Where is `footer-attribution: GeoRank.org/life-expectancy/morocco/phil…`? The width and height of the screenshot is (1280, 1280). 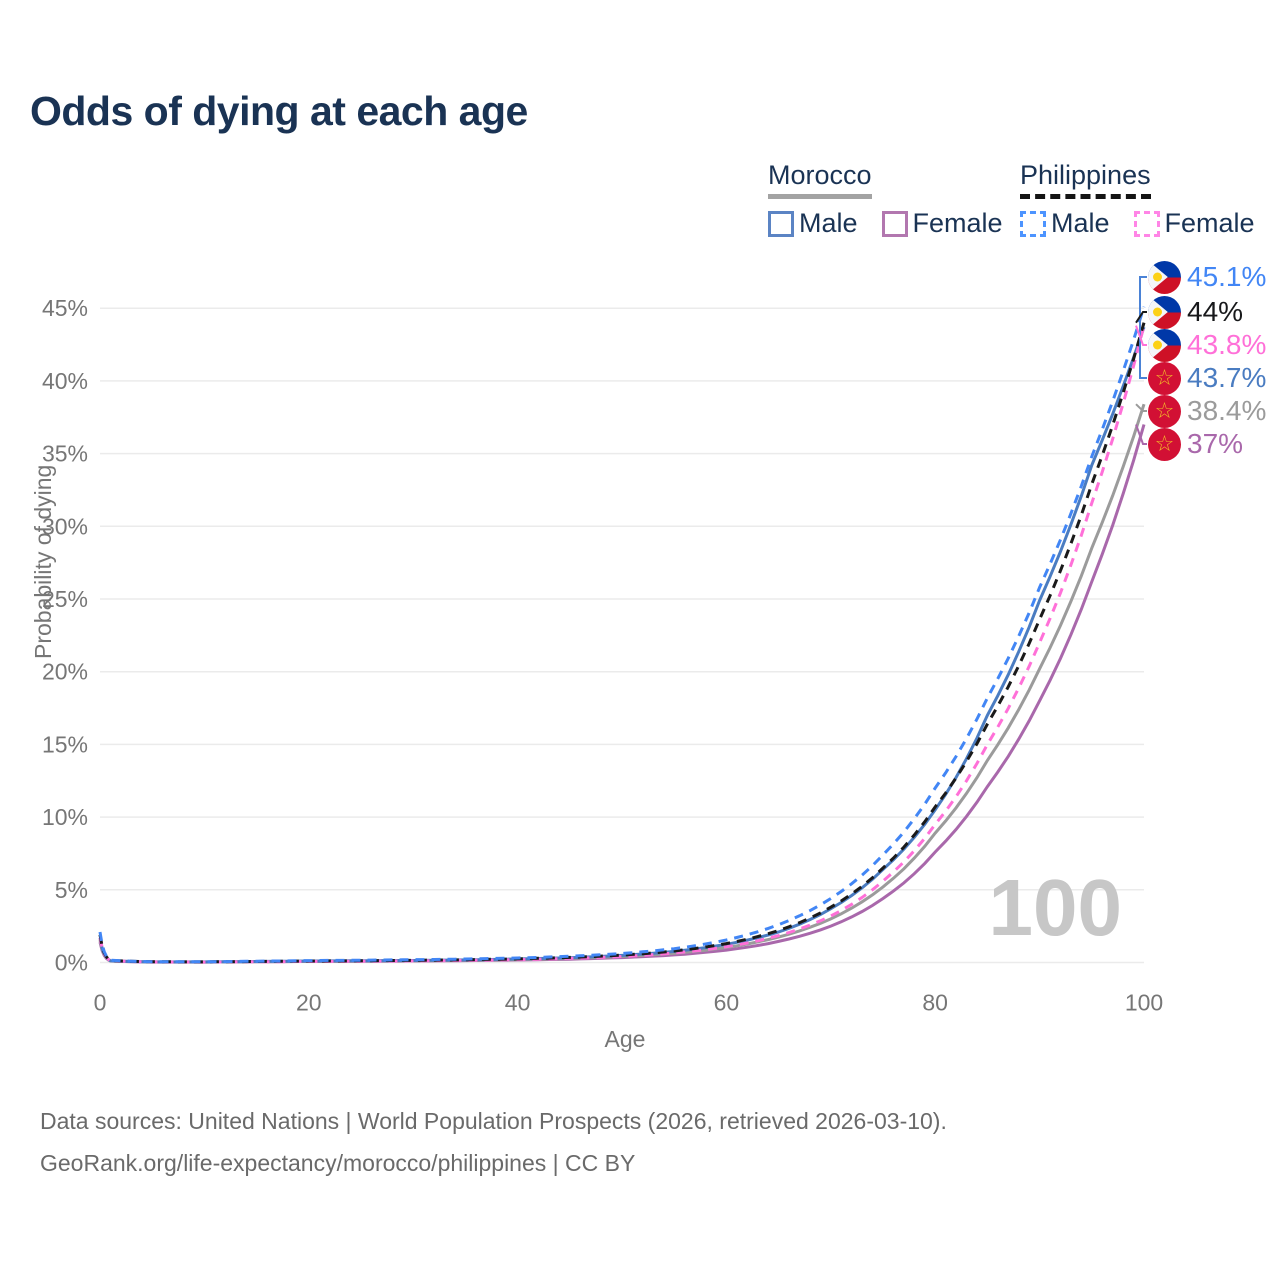 footer-attribution: GeoRank.org/life-expectancy/morocco/phil… is located at coordinates (338, 1163).